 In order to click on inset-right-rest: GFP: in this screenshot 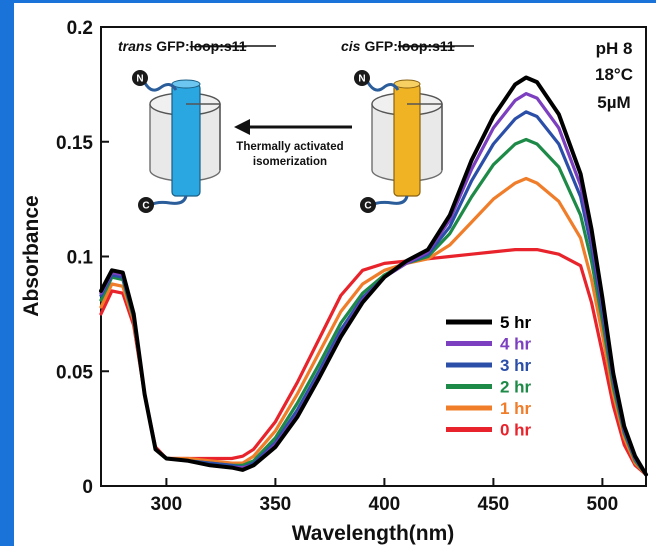, I will do `click(380, 46)`.